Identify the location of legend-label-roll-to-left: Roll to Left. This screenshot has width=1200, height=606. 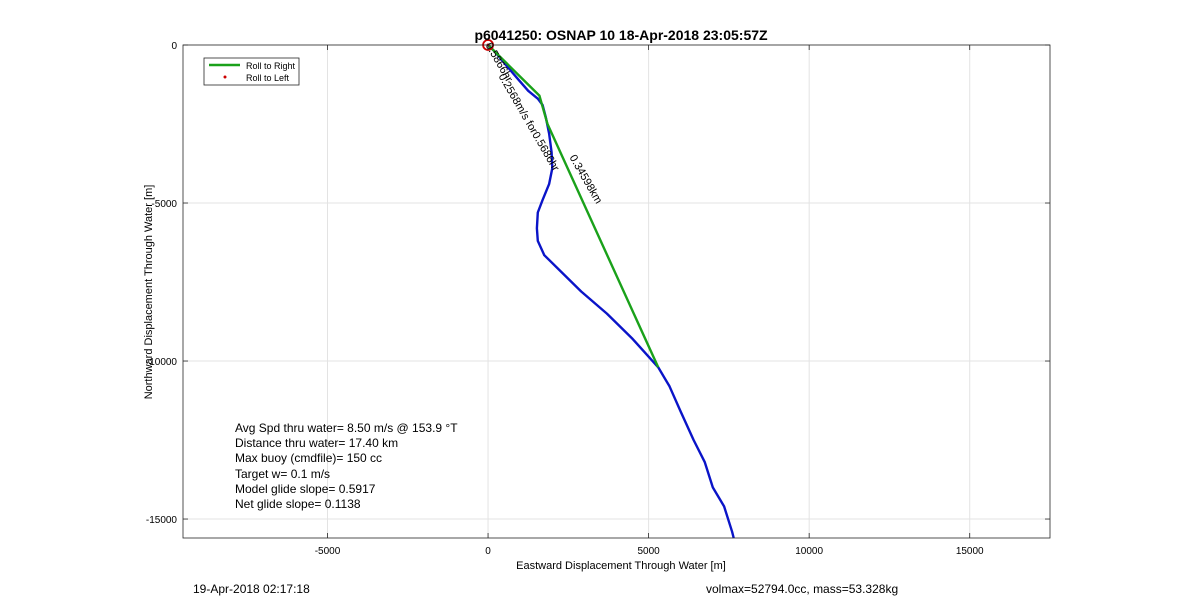
(268, 78).